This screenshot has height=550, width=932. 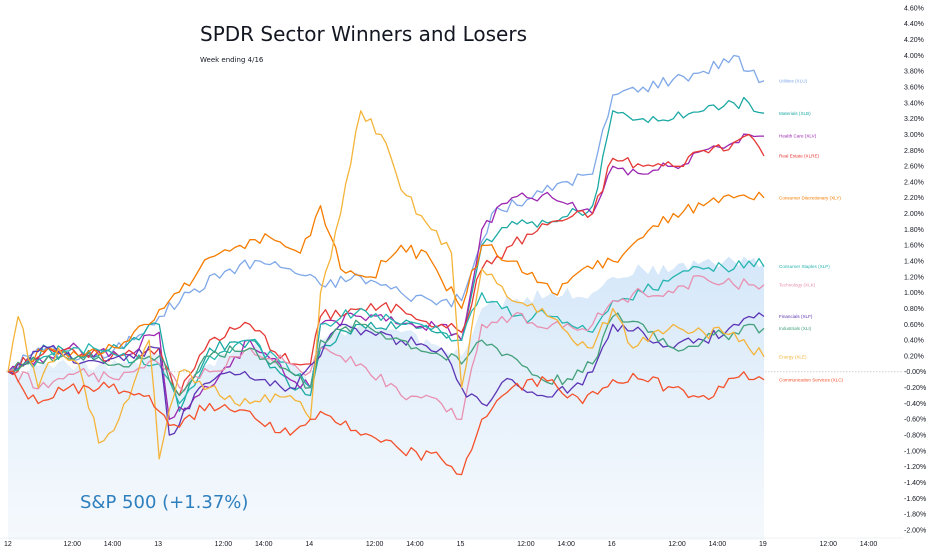 What do you see at coordinates (797, 284) in the screenshot?
I see `series-label-technology-xlk: Technology (XLK)` at bounding box center [797, 284].